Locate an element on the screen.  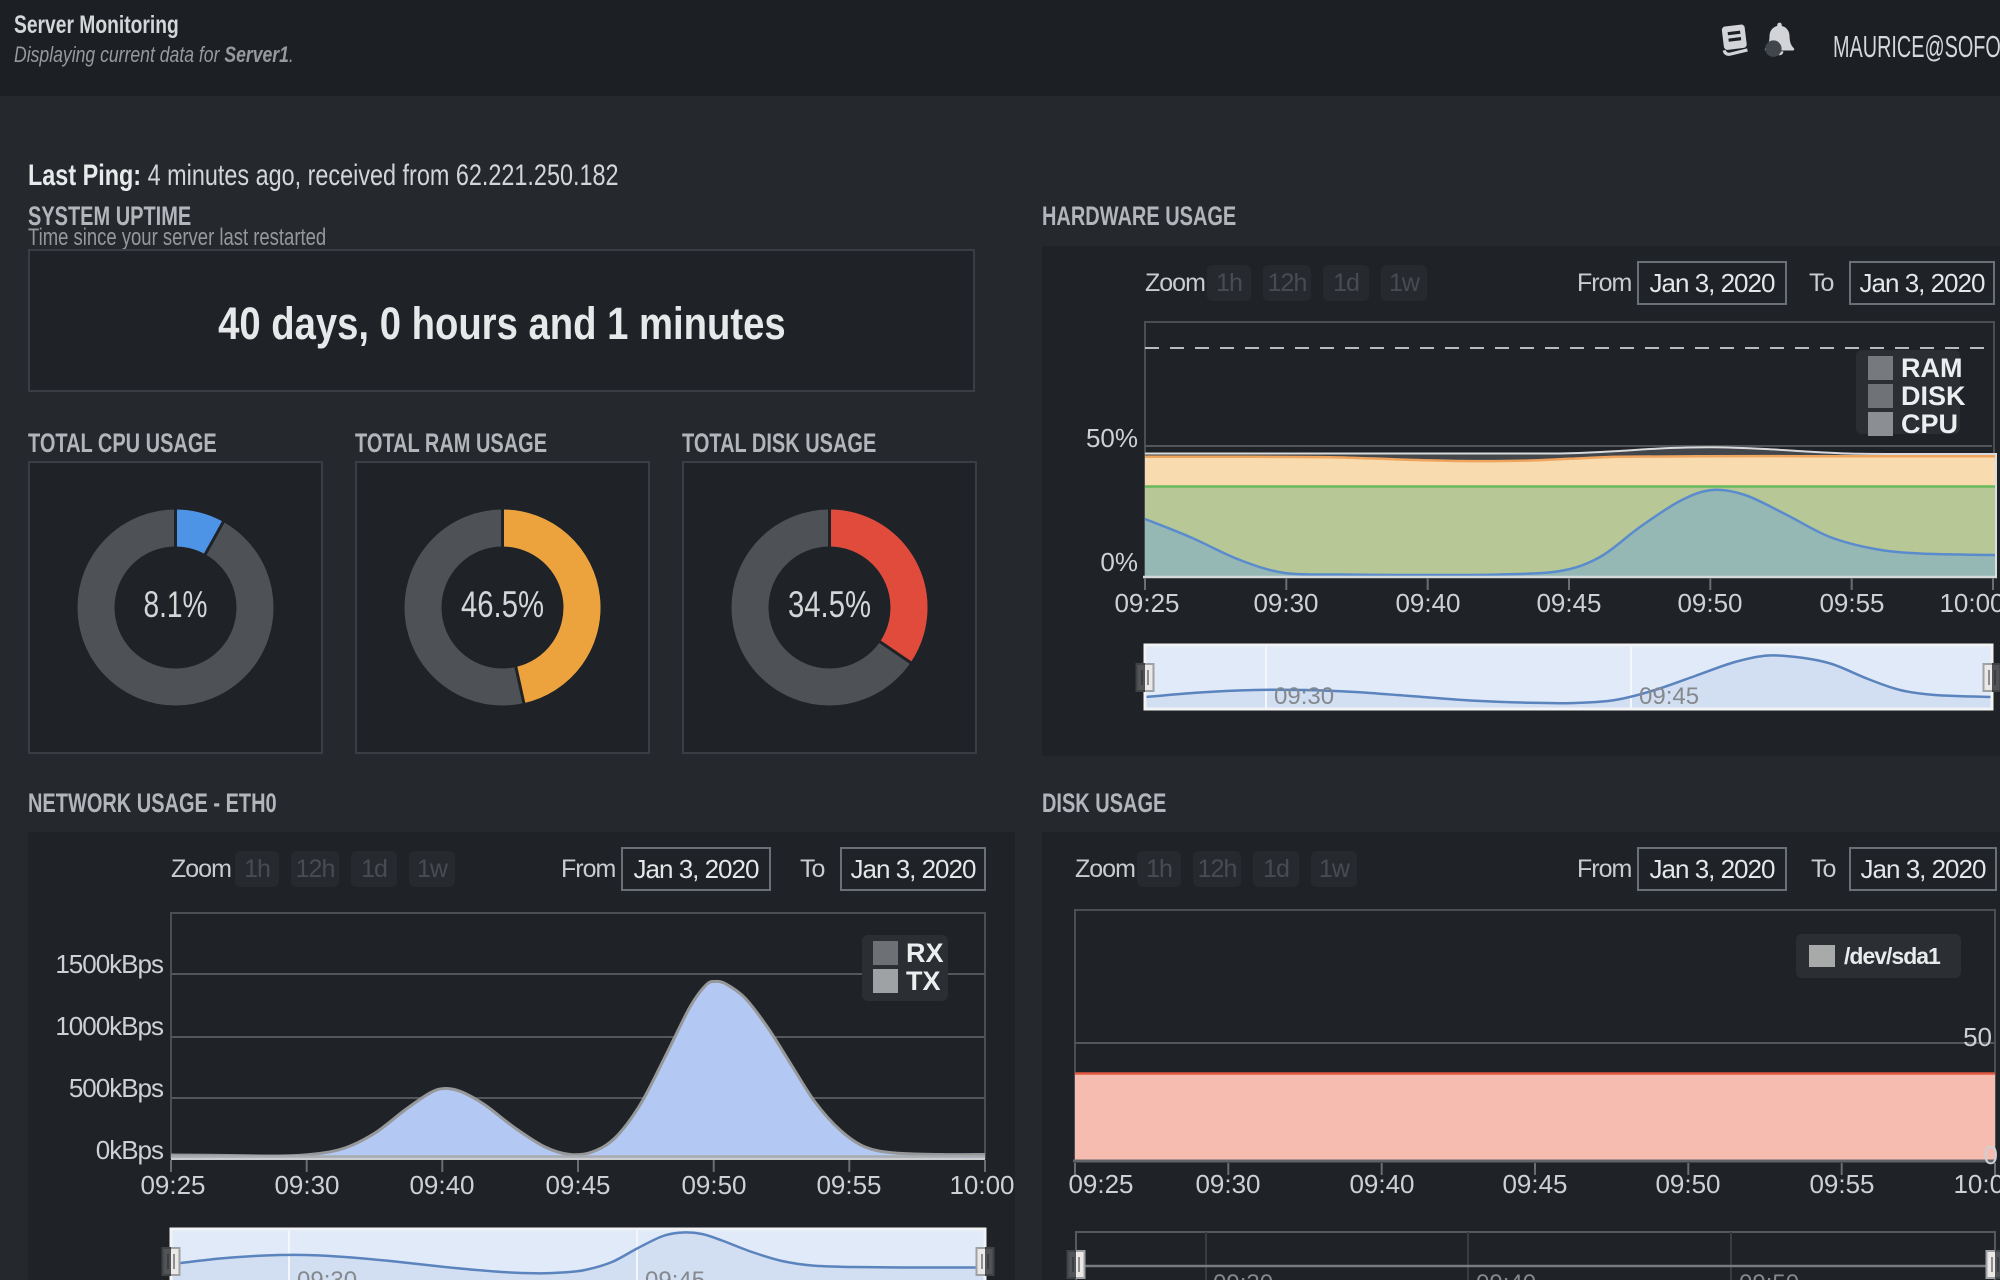
svg-text: RX is located at coordinates (925, 953).